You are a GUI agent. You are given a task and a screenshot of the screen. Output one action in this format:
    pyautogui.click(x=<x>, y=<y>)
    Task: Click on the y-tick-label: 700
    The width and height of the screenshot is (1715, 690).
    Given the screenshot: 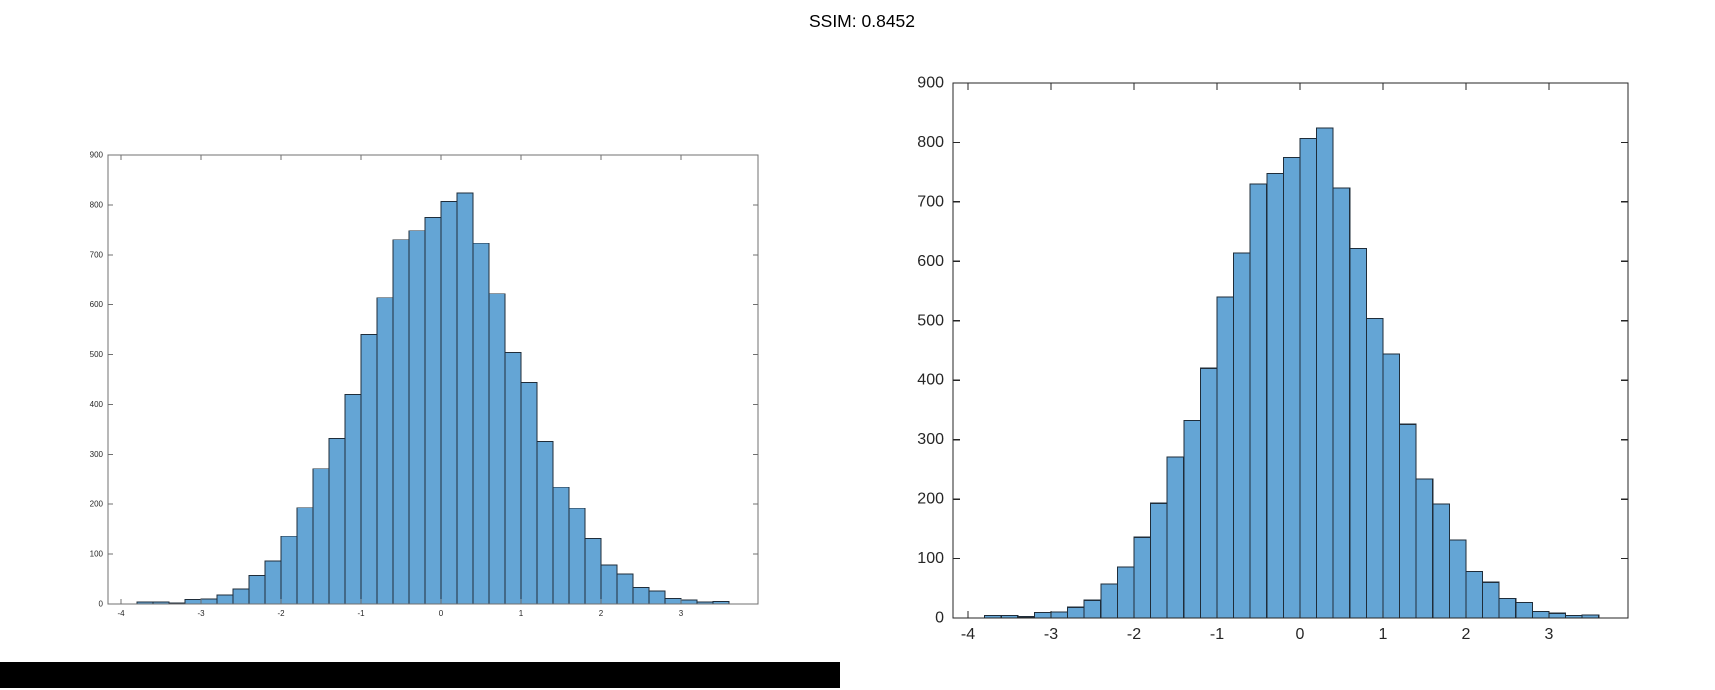 What is the action you would take?
    pyautogui.click(x=930, y=201)
    